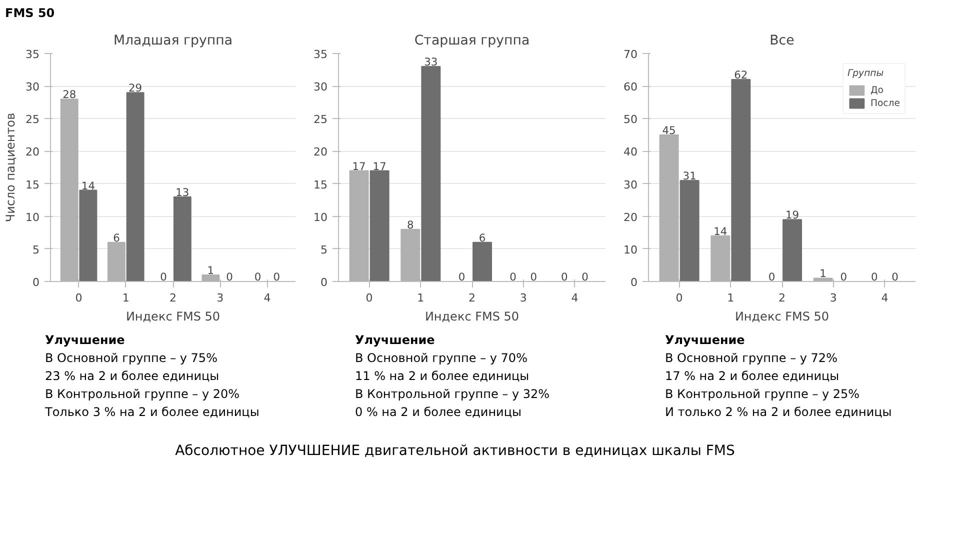 Image resolution: width=957 pixels, height=535 pixels. What do you see at coordinates (183, 192) in the screenshot?
I see `data-label: 13` at bounding box center [183, 192].